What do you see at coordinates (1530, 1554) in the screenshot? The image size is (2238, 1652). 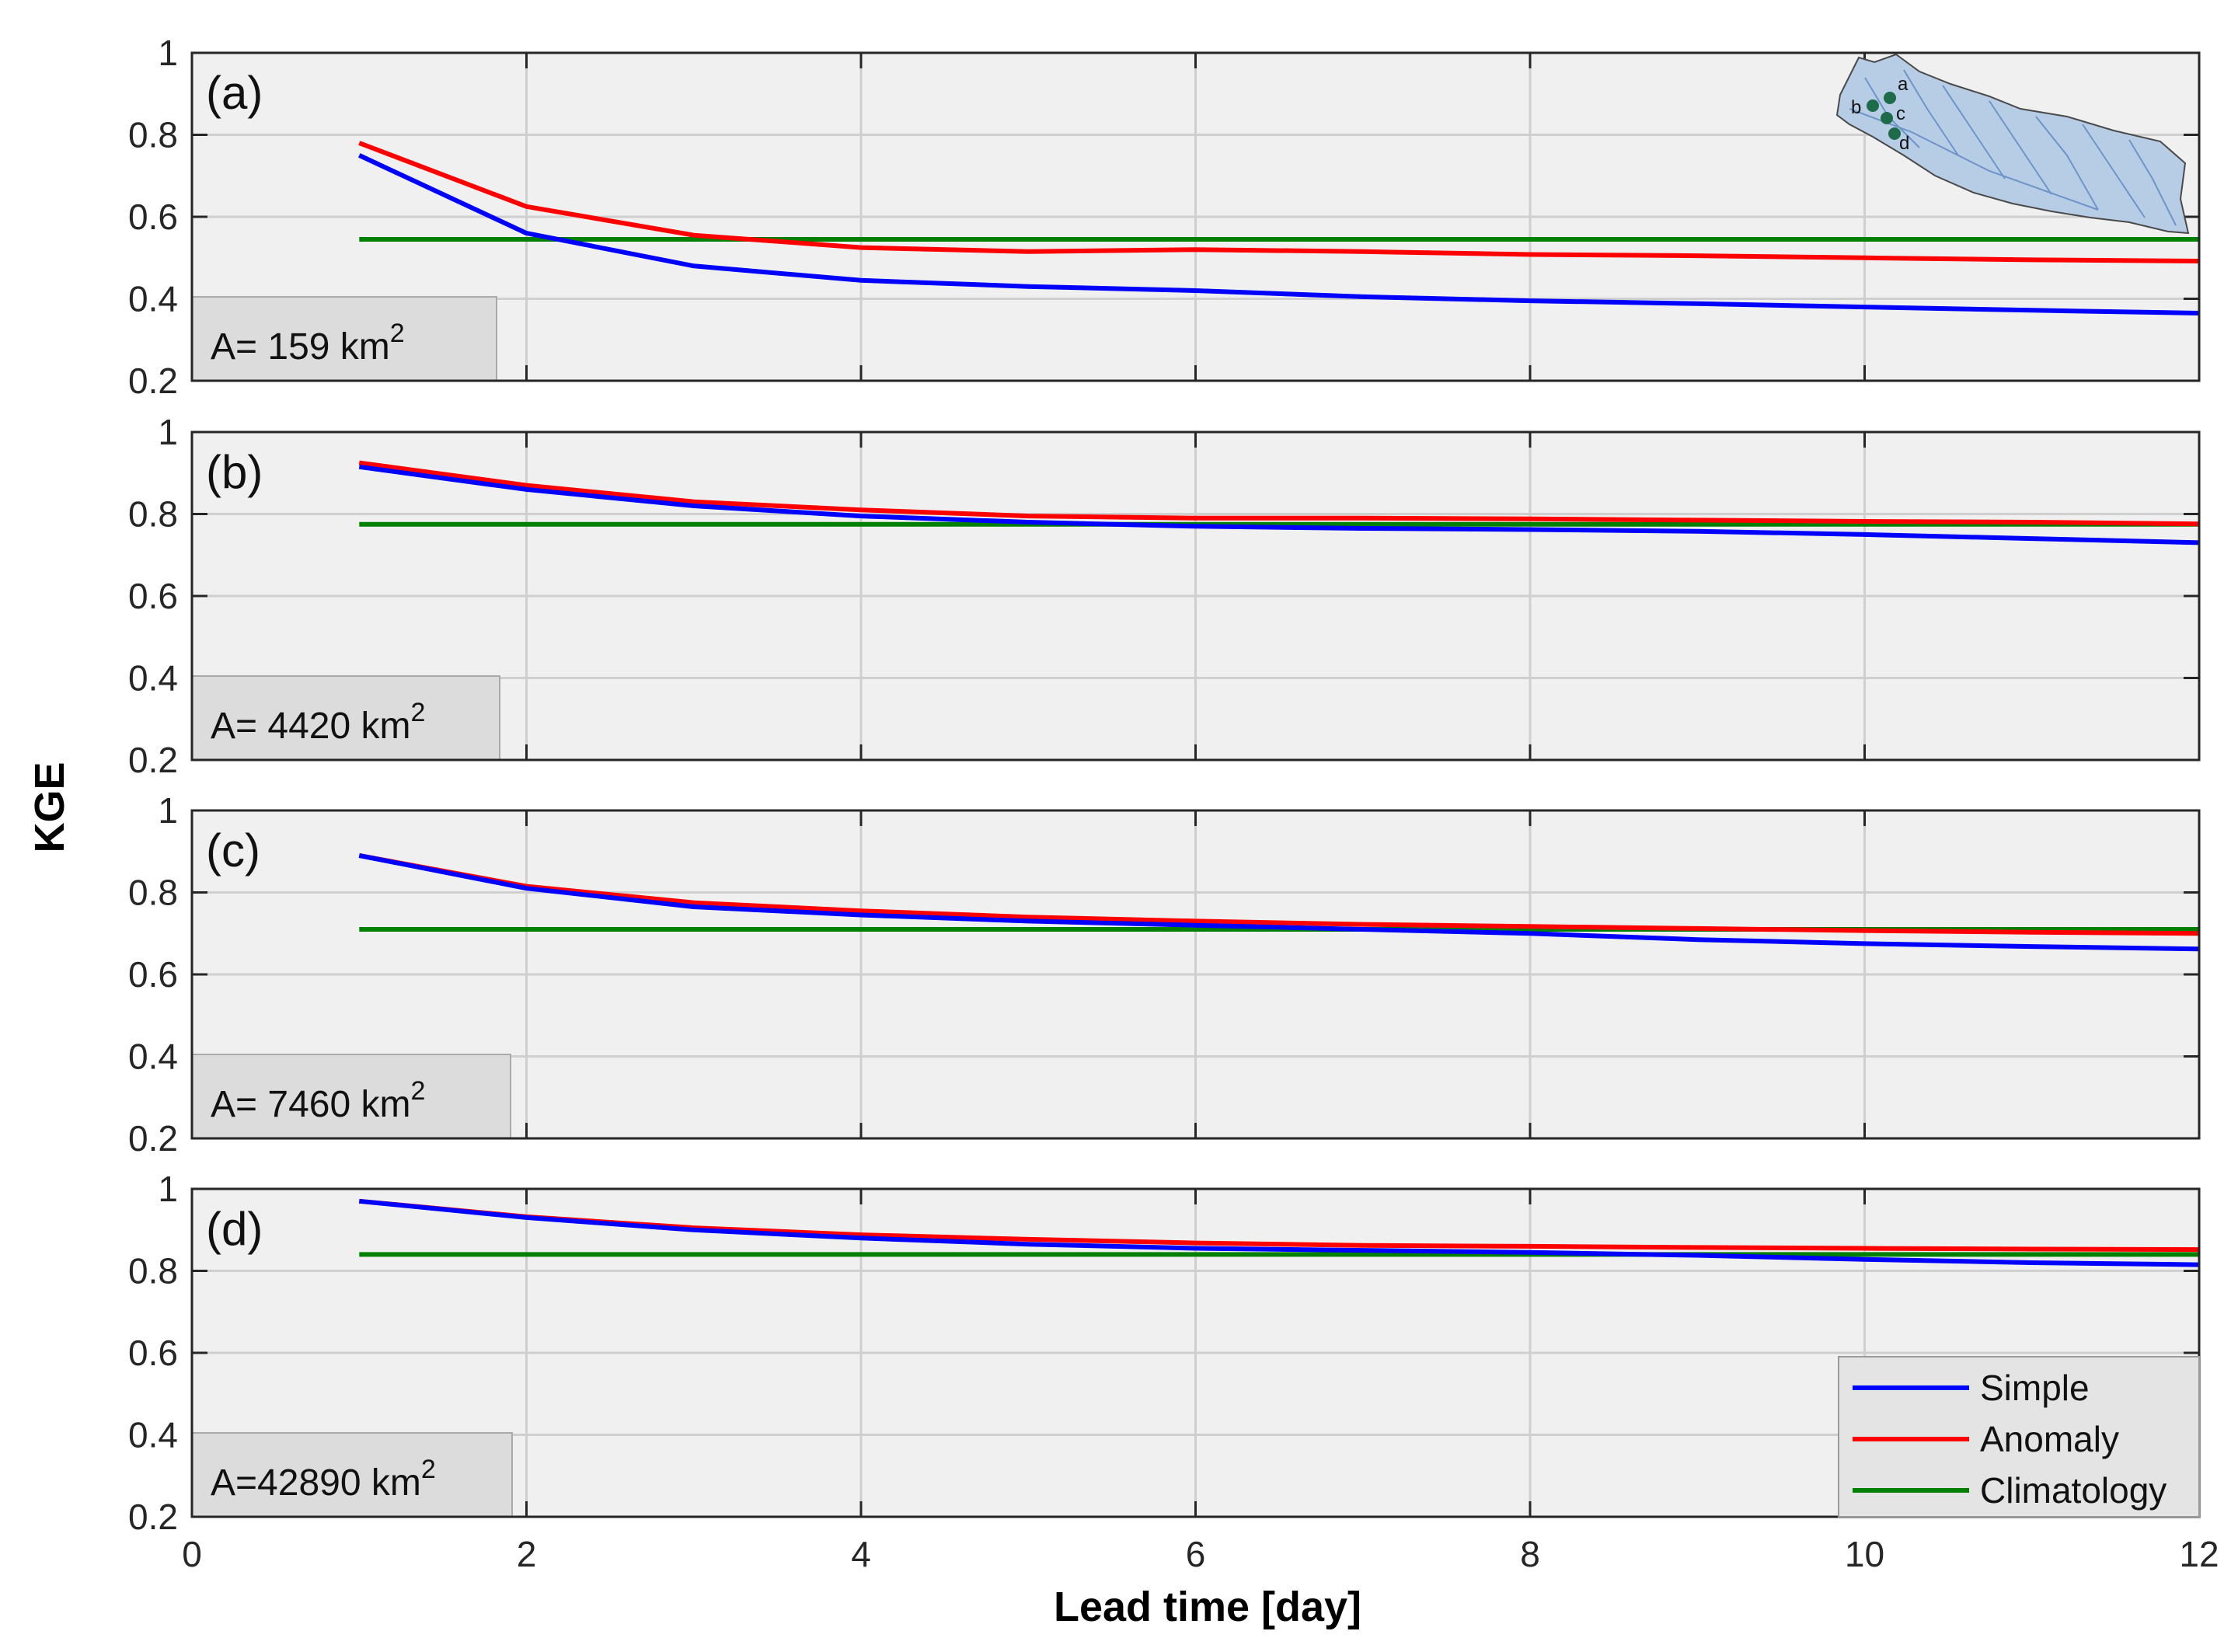 I see `x-tick-label: 8` at bounding box center [1530, 1554].